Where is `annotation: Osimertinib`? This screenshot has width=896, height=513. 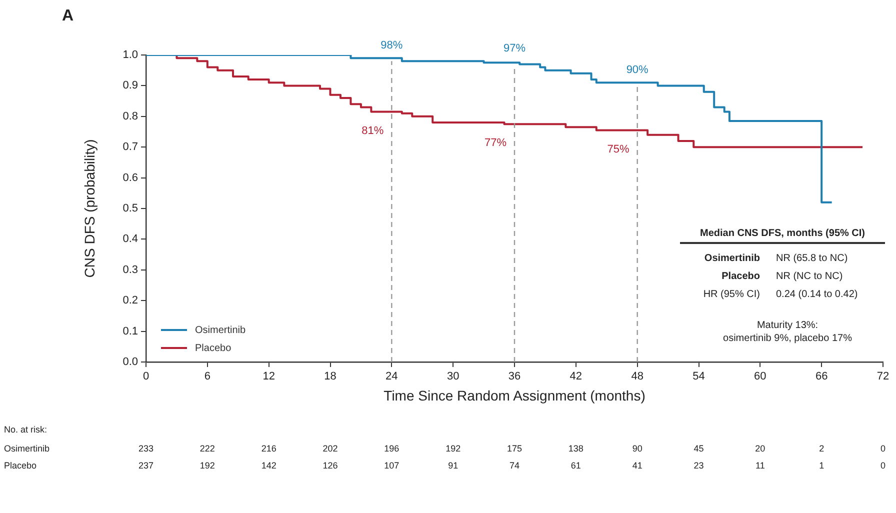
annotation: Osimertinib is located at coordinates (732, 258).